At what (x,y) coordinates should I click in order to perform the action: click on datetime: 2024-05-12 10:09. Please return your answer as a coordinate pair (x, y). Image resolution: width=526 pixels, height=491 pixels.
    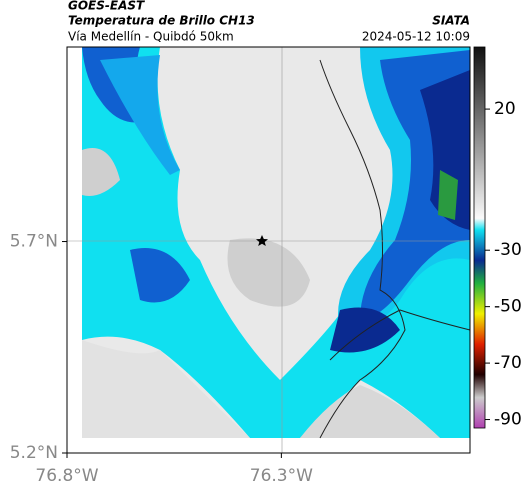
    Looking at the image, I should click on (416, 37).